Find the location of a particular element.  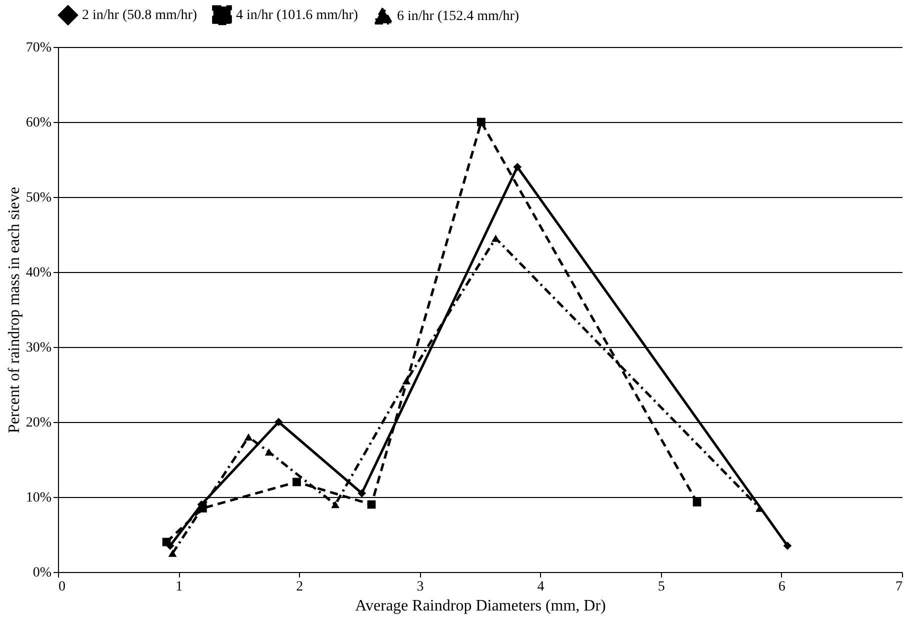

x-tick-label: 6 is located at coordinates (782, 587).